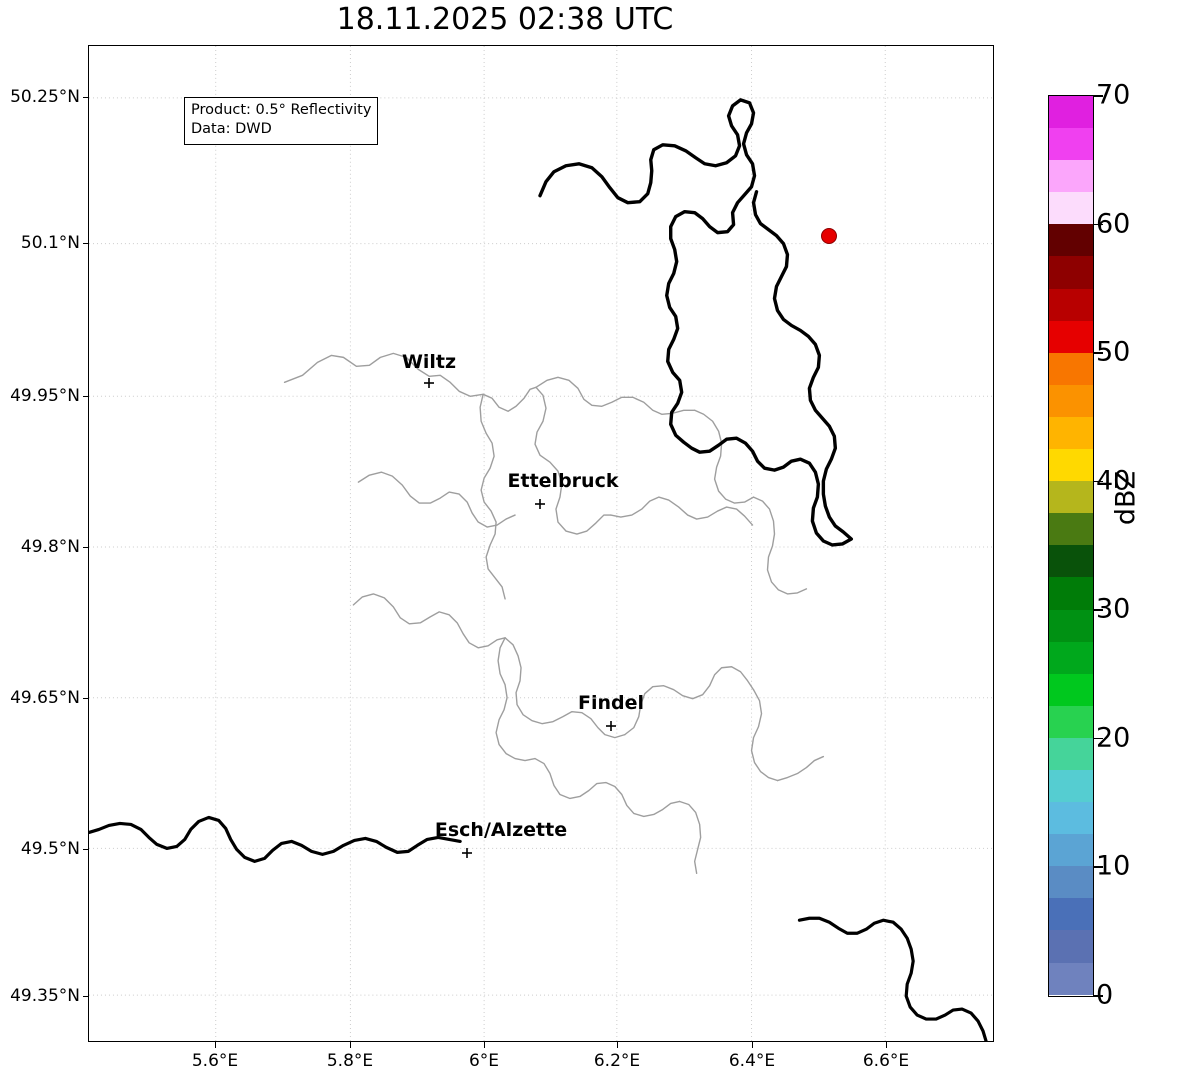  Describe the element at coordinates (1071, 112) in the screenshot. I see `colorbar-band-67.5-70` at that location.